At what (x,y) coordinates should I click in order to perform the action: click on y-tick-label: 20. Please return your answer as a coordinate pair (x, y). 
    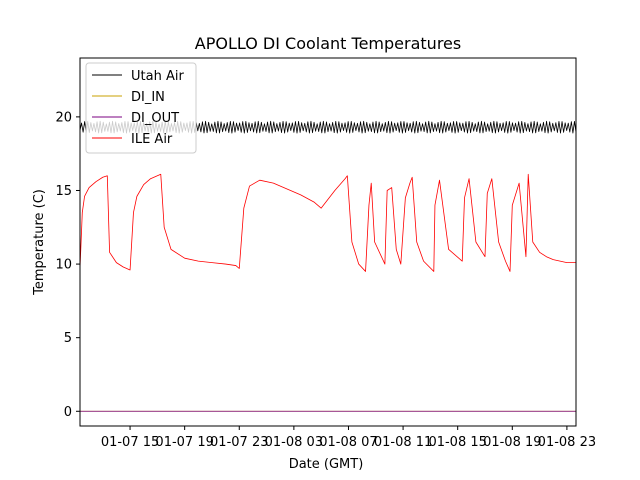
    Looking at the image, I should click on (63, 117).